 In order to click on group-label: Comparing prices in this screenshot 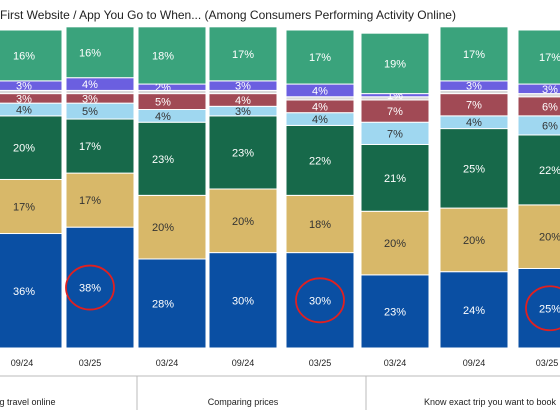, I will do `click(243, 402)`.